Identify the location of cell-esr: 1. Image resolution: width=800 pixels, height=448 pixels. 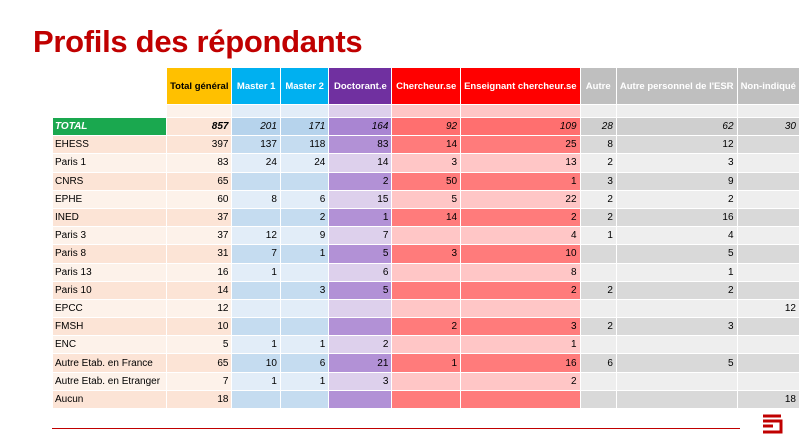
(676, 272).